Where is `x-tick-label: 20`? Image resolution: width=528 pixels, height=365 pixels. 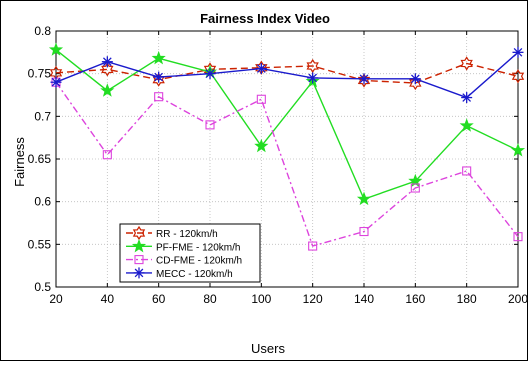 x-tick-label: 20 is located at coordinates (56, 299).